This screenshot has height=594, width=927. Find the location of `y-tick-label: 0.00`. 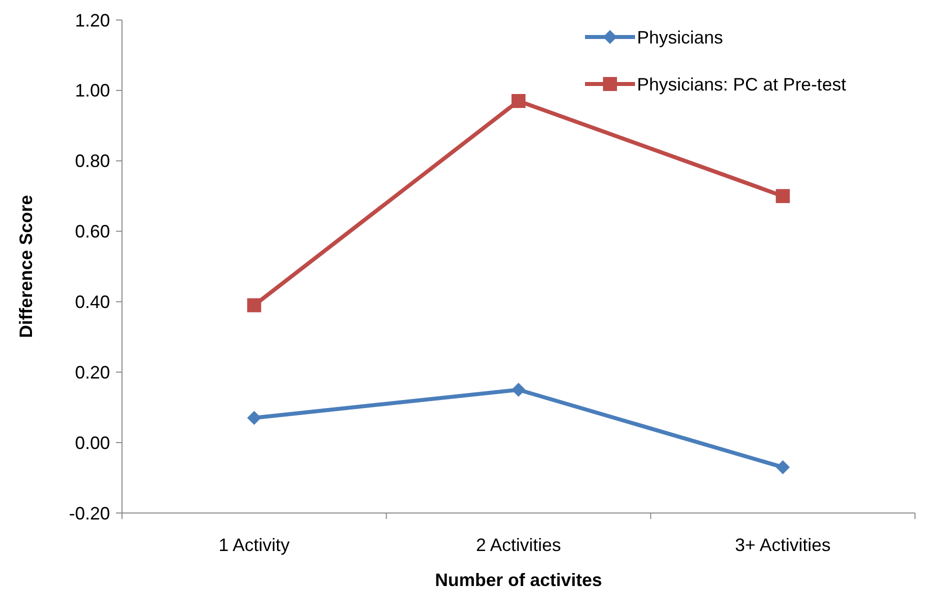

y-tick-label: 0.00 is located at coordinates (92, 442).